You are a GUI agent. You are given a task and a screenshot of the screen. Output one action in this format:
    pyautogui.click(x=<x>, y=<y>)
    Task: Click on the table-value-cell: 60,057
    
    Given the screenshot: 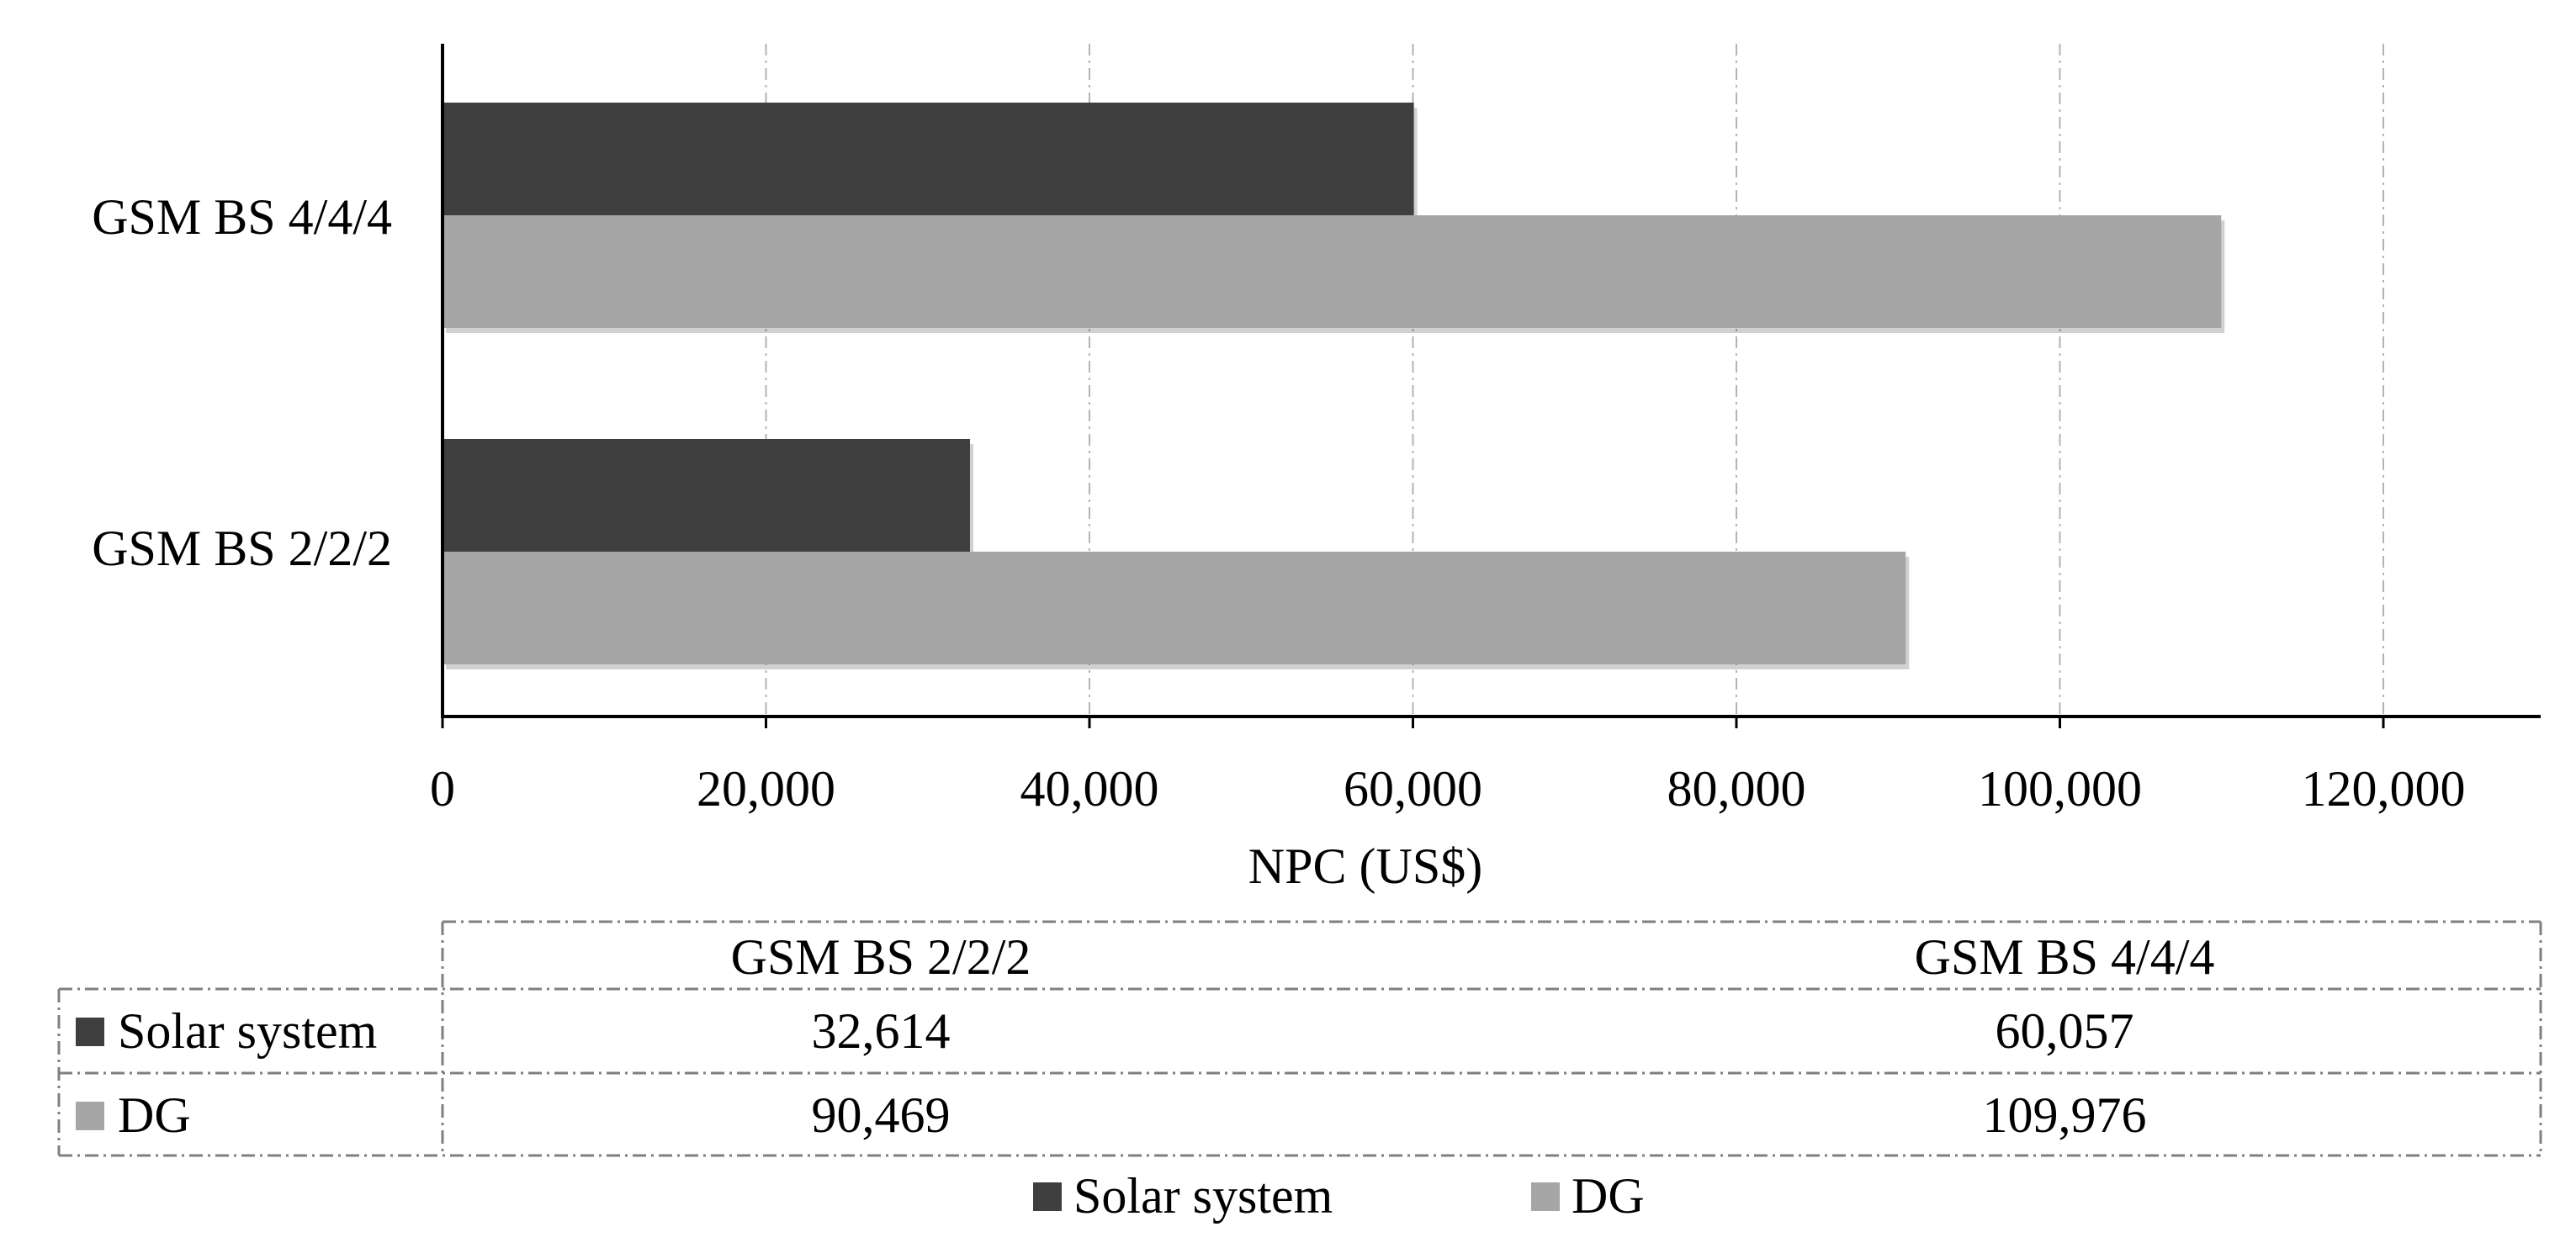 What is the action you would take?
    pyautogui.click(x=2065, y=1031)
    